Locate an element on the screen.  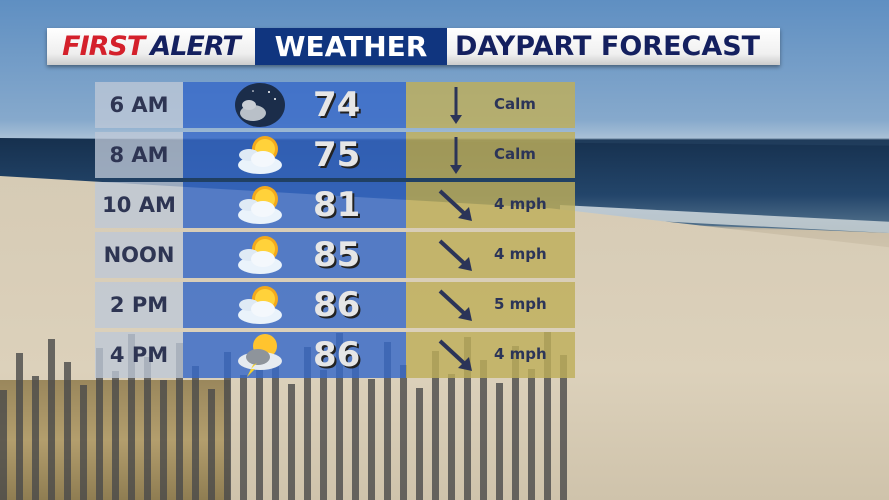
first-alert-logo: FIRST ALERT is located at coordinates (151, 46).